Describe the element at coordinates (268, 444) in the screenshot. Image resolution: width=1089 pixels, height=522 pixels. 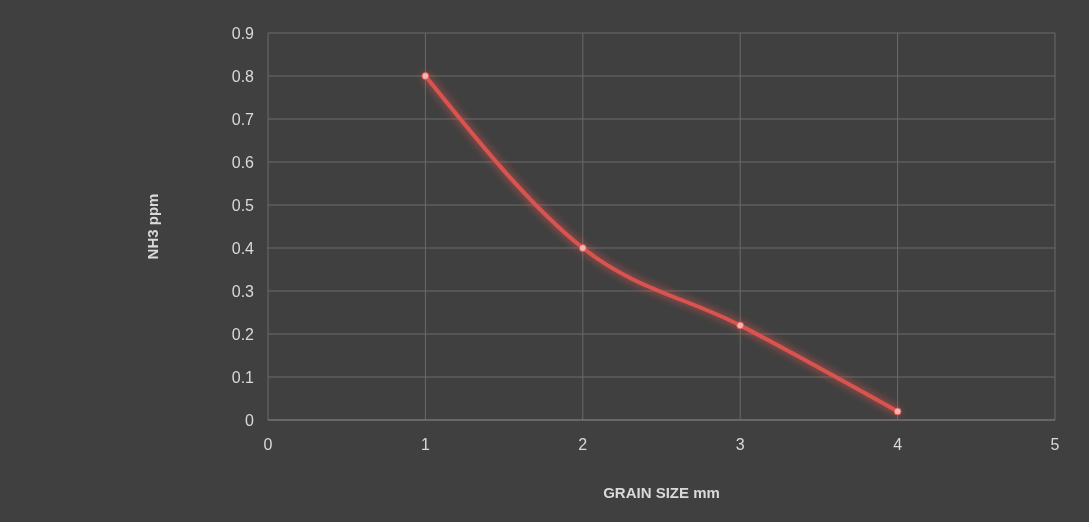
I see `x-tick-label: 0` at that location.